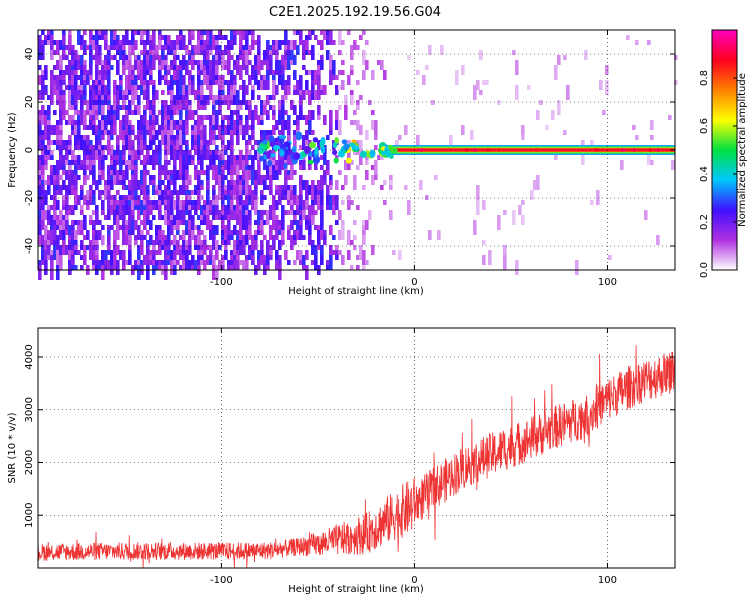 This screenshot has height=600, width=750. What do you see at coordinates (414, 580) in the screenshot?
I see `x-tick-label: 0` at bounding box center [414, 580].